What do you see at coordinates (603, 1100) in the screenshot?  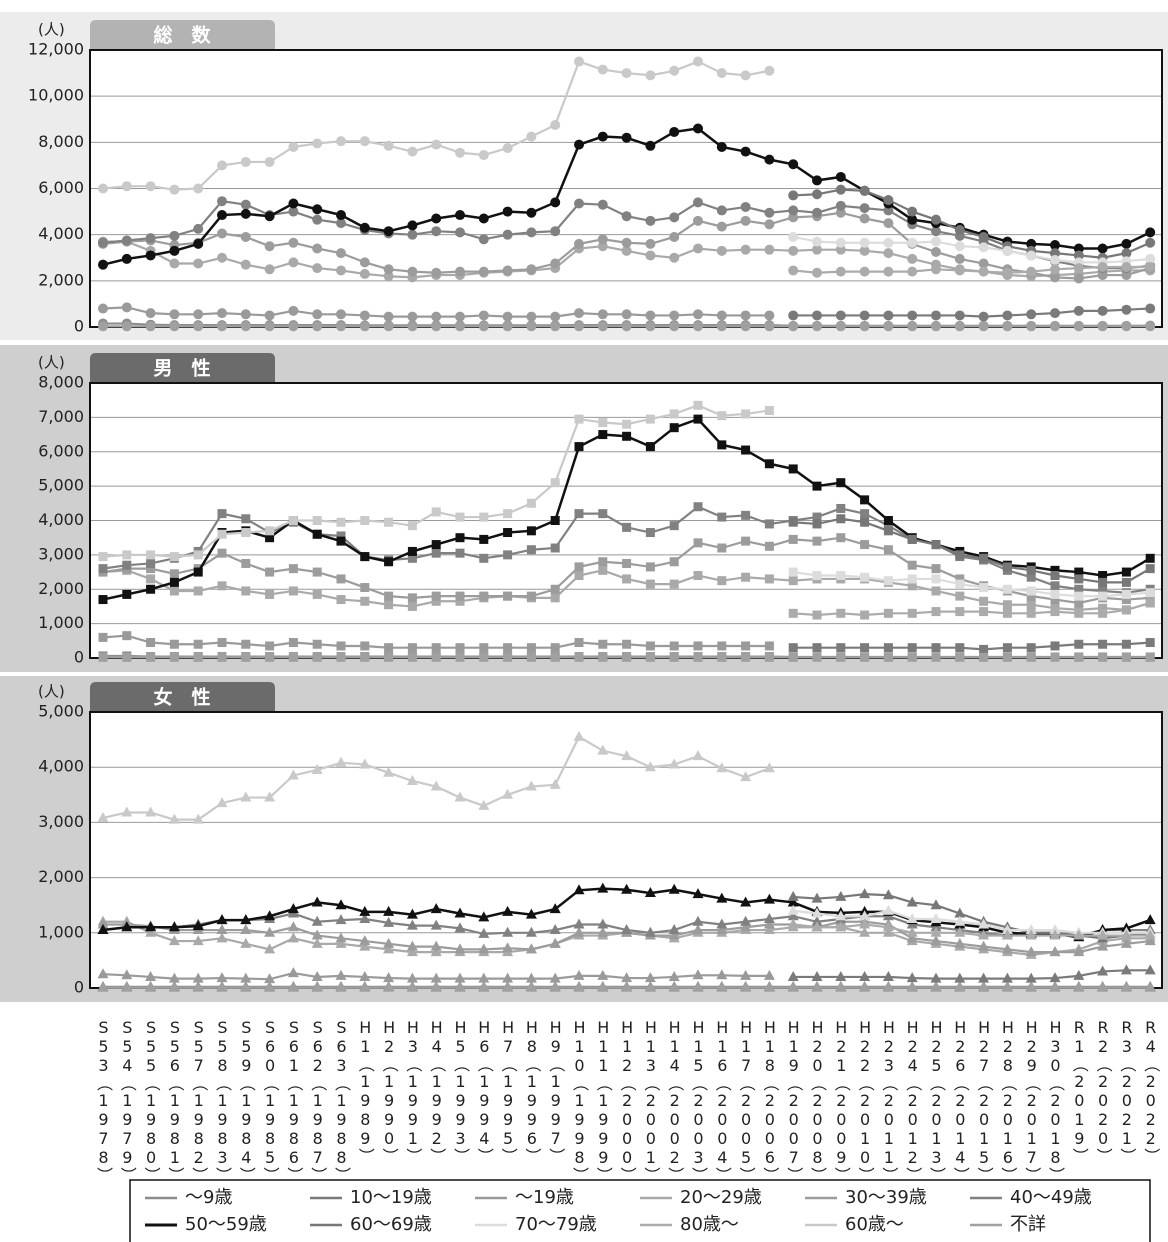 I see `x-tick-label: H11（1999）` at bounding box center [603, 1100].